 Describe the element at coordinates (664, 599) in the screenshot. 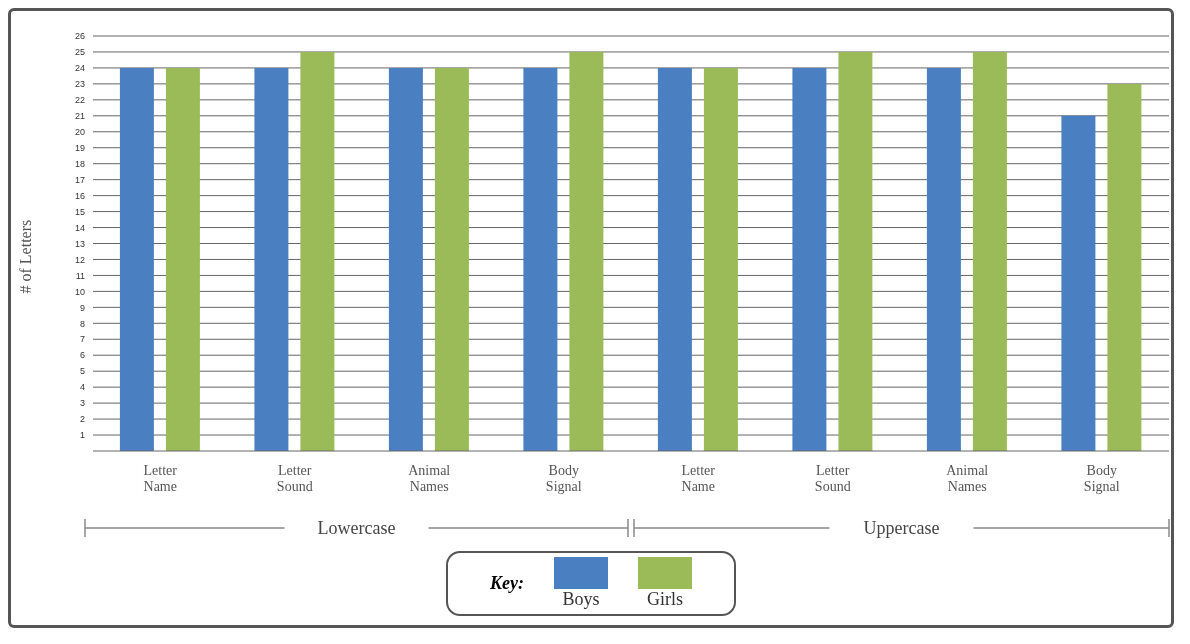

I see `legend-label: Girls` at that location.